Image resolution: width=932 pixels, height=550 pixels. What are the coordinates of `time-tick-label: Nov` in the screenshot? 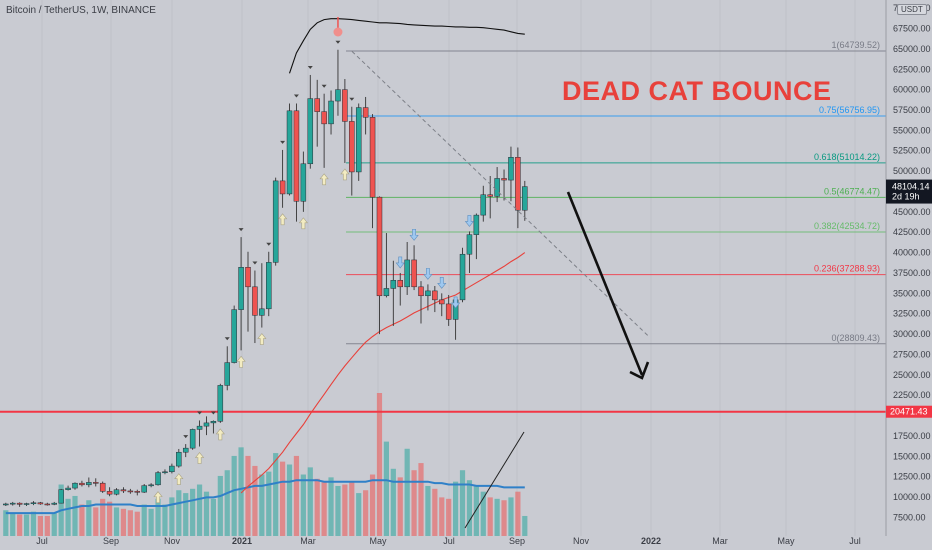 It's located at (172, 541).